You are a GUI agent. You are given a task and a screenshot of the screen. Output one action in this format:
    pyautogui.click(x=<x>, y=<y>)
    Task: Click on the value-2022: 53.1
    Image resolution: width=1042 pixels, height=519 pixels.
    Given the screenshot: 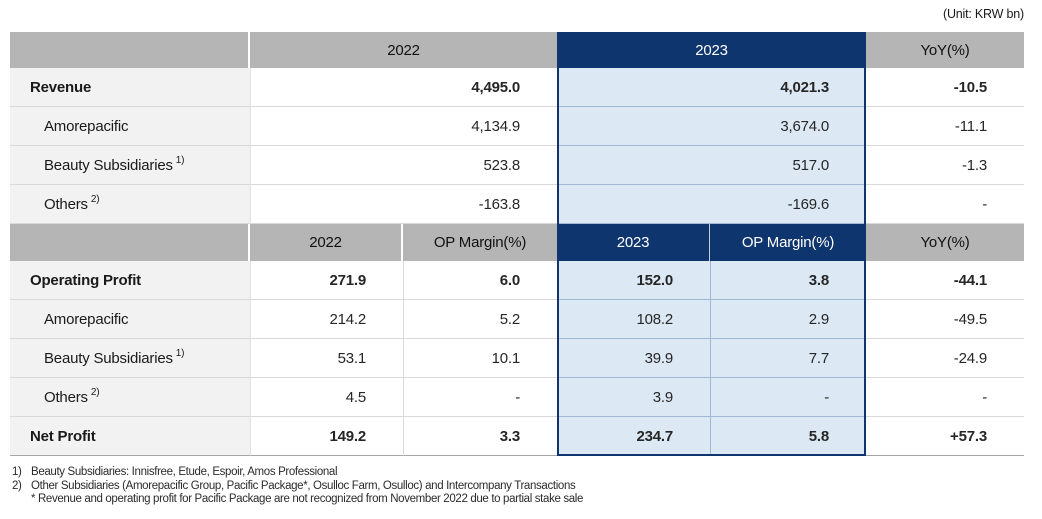 What is the action you would take?
    pyautogui.click(x=326, y=358)
    